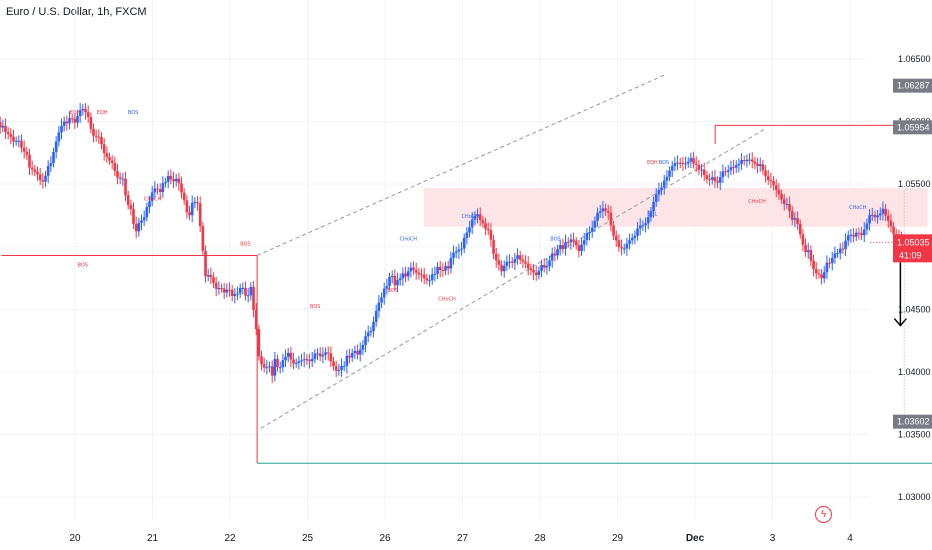  I want to click on annotation-label: CHoCH, so click(447, 300).